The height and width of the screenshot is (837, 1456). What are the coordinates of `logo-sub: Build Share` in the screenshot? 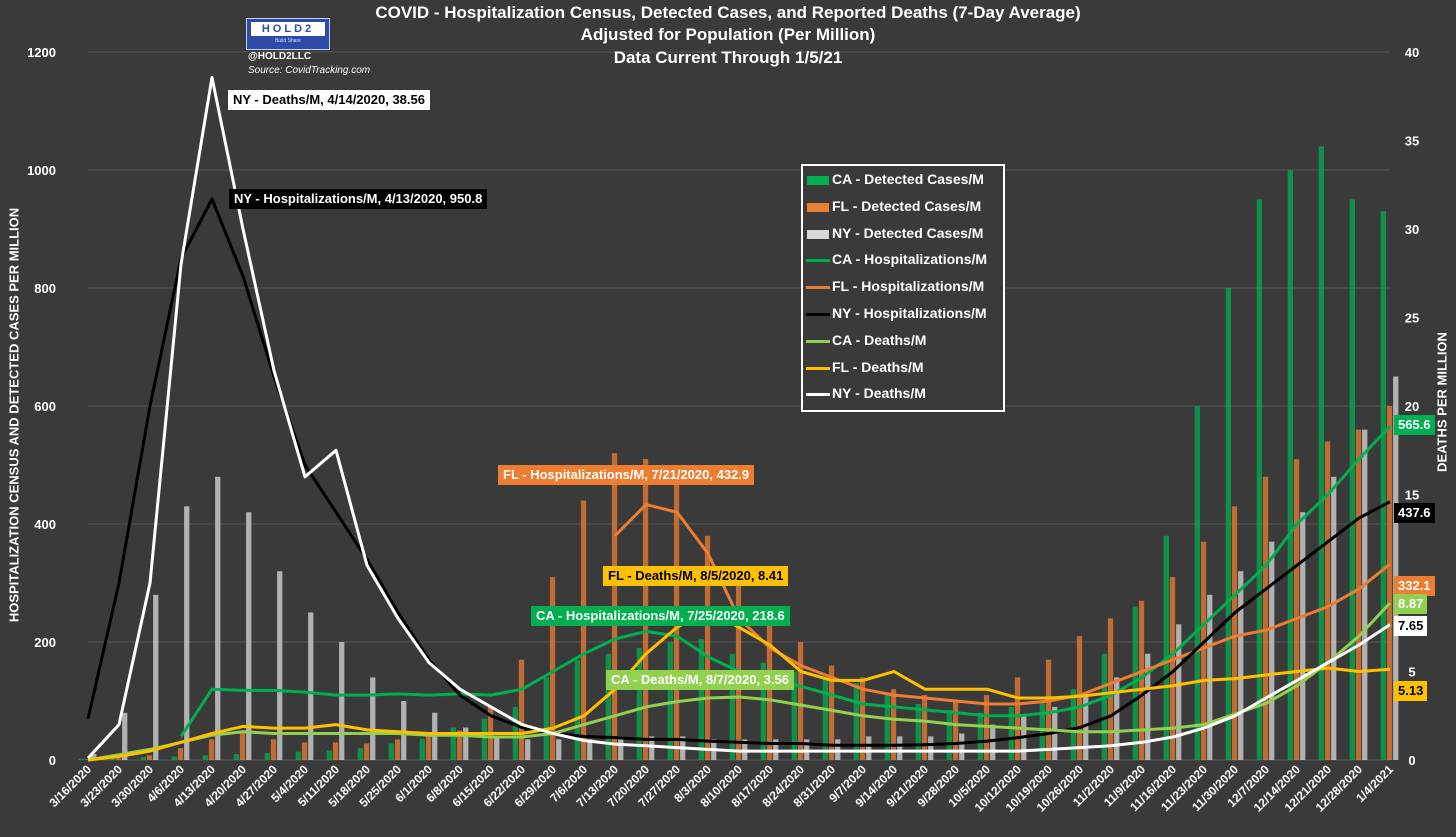 It's located at (288, 41).